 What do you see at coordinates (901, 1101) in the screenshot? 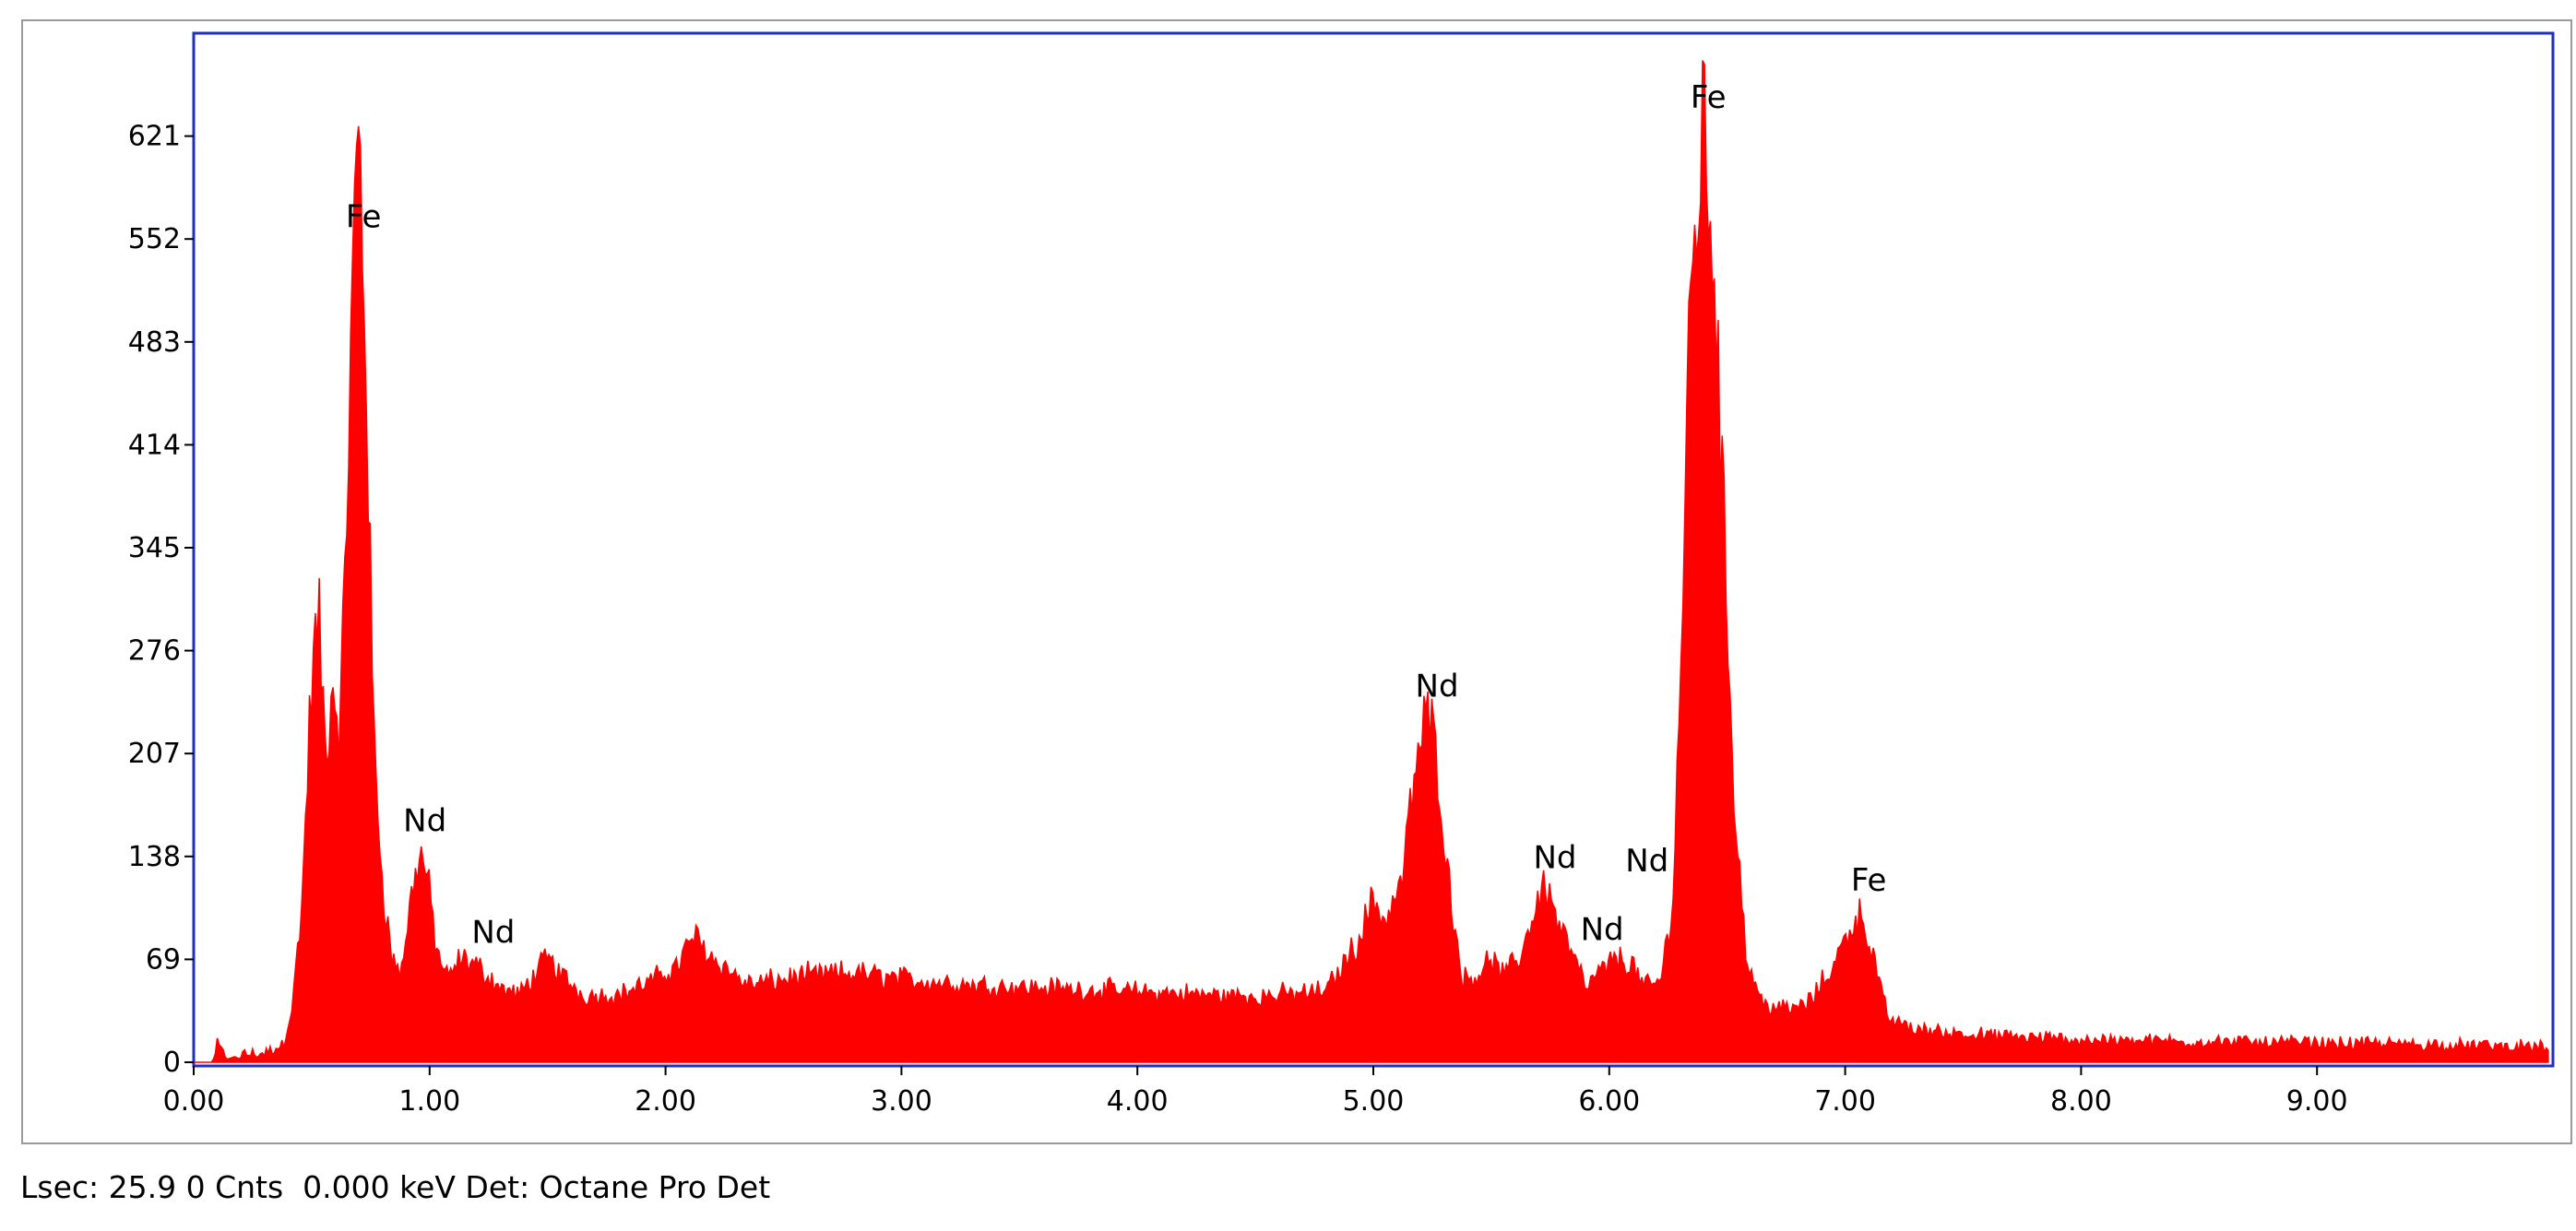
I see `x-tick-label: 3.00` at bounding box center [901, 1101].